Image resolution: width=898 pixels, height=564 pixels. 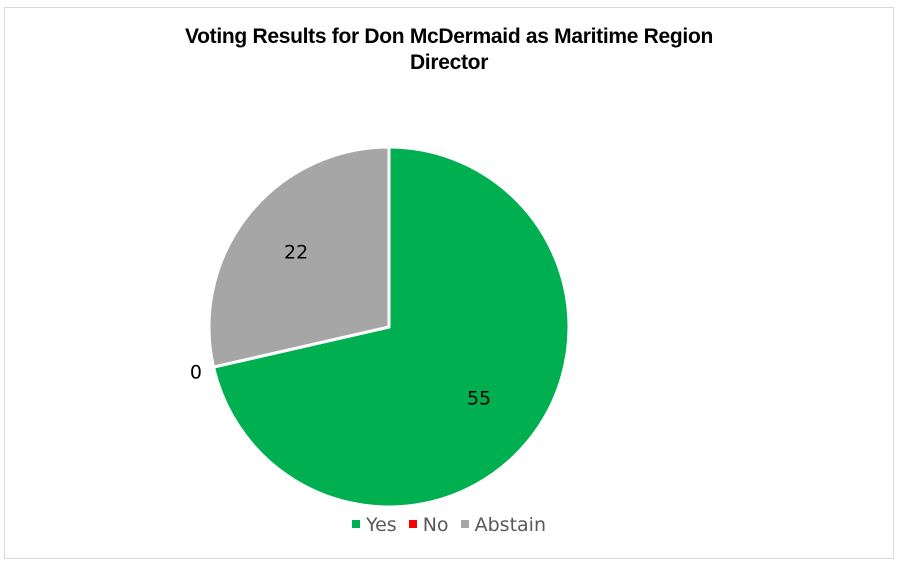 I want to click on legend-swatch-no, so click(x=412, y=523).